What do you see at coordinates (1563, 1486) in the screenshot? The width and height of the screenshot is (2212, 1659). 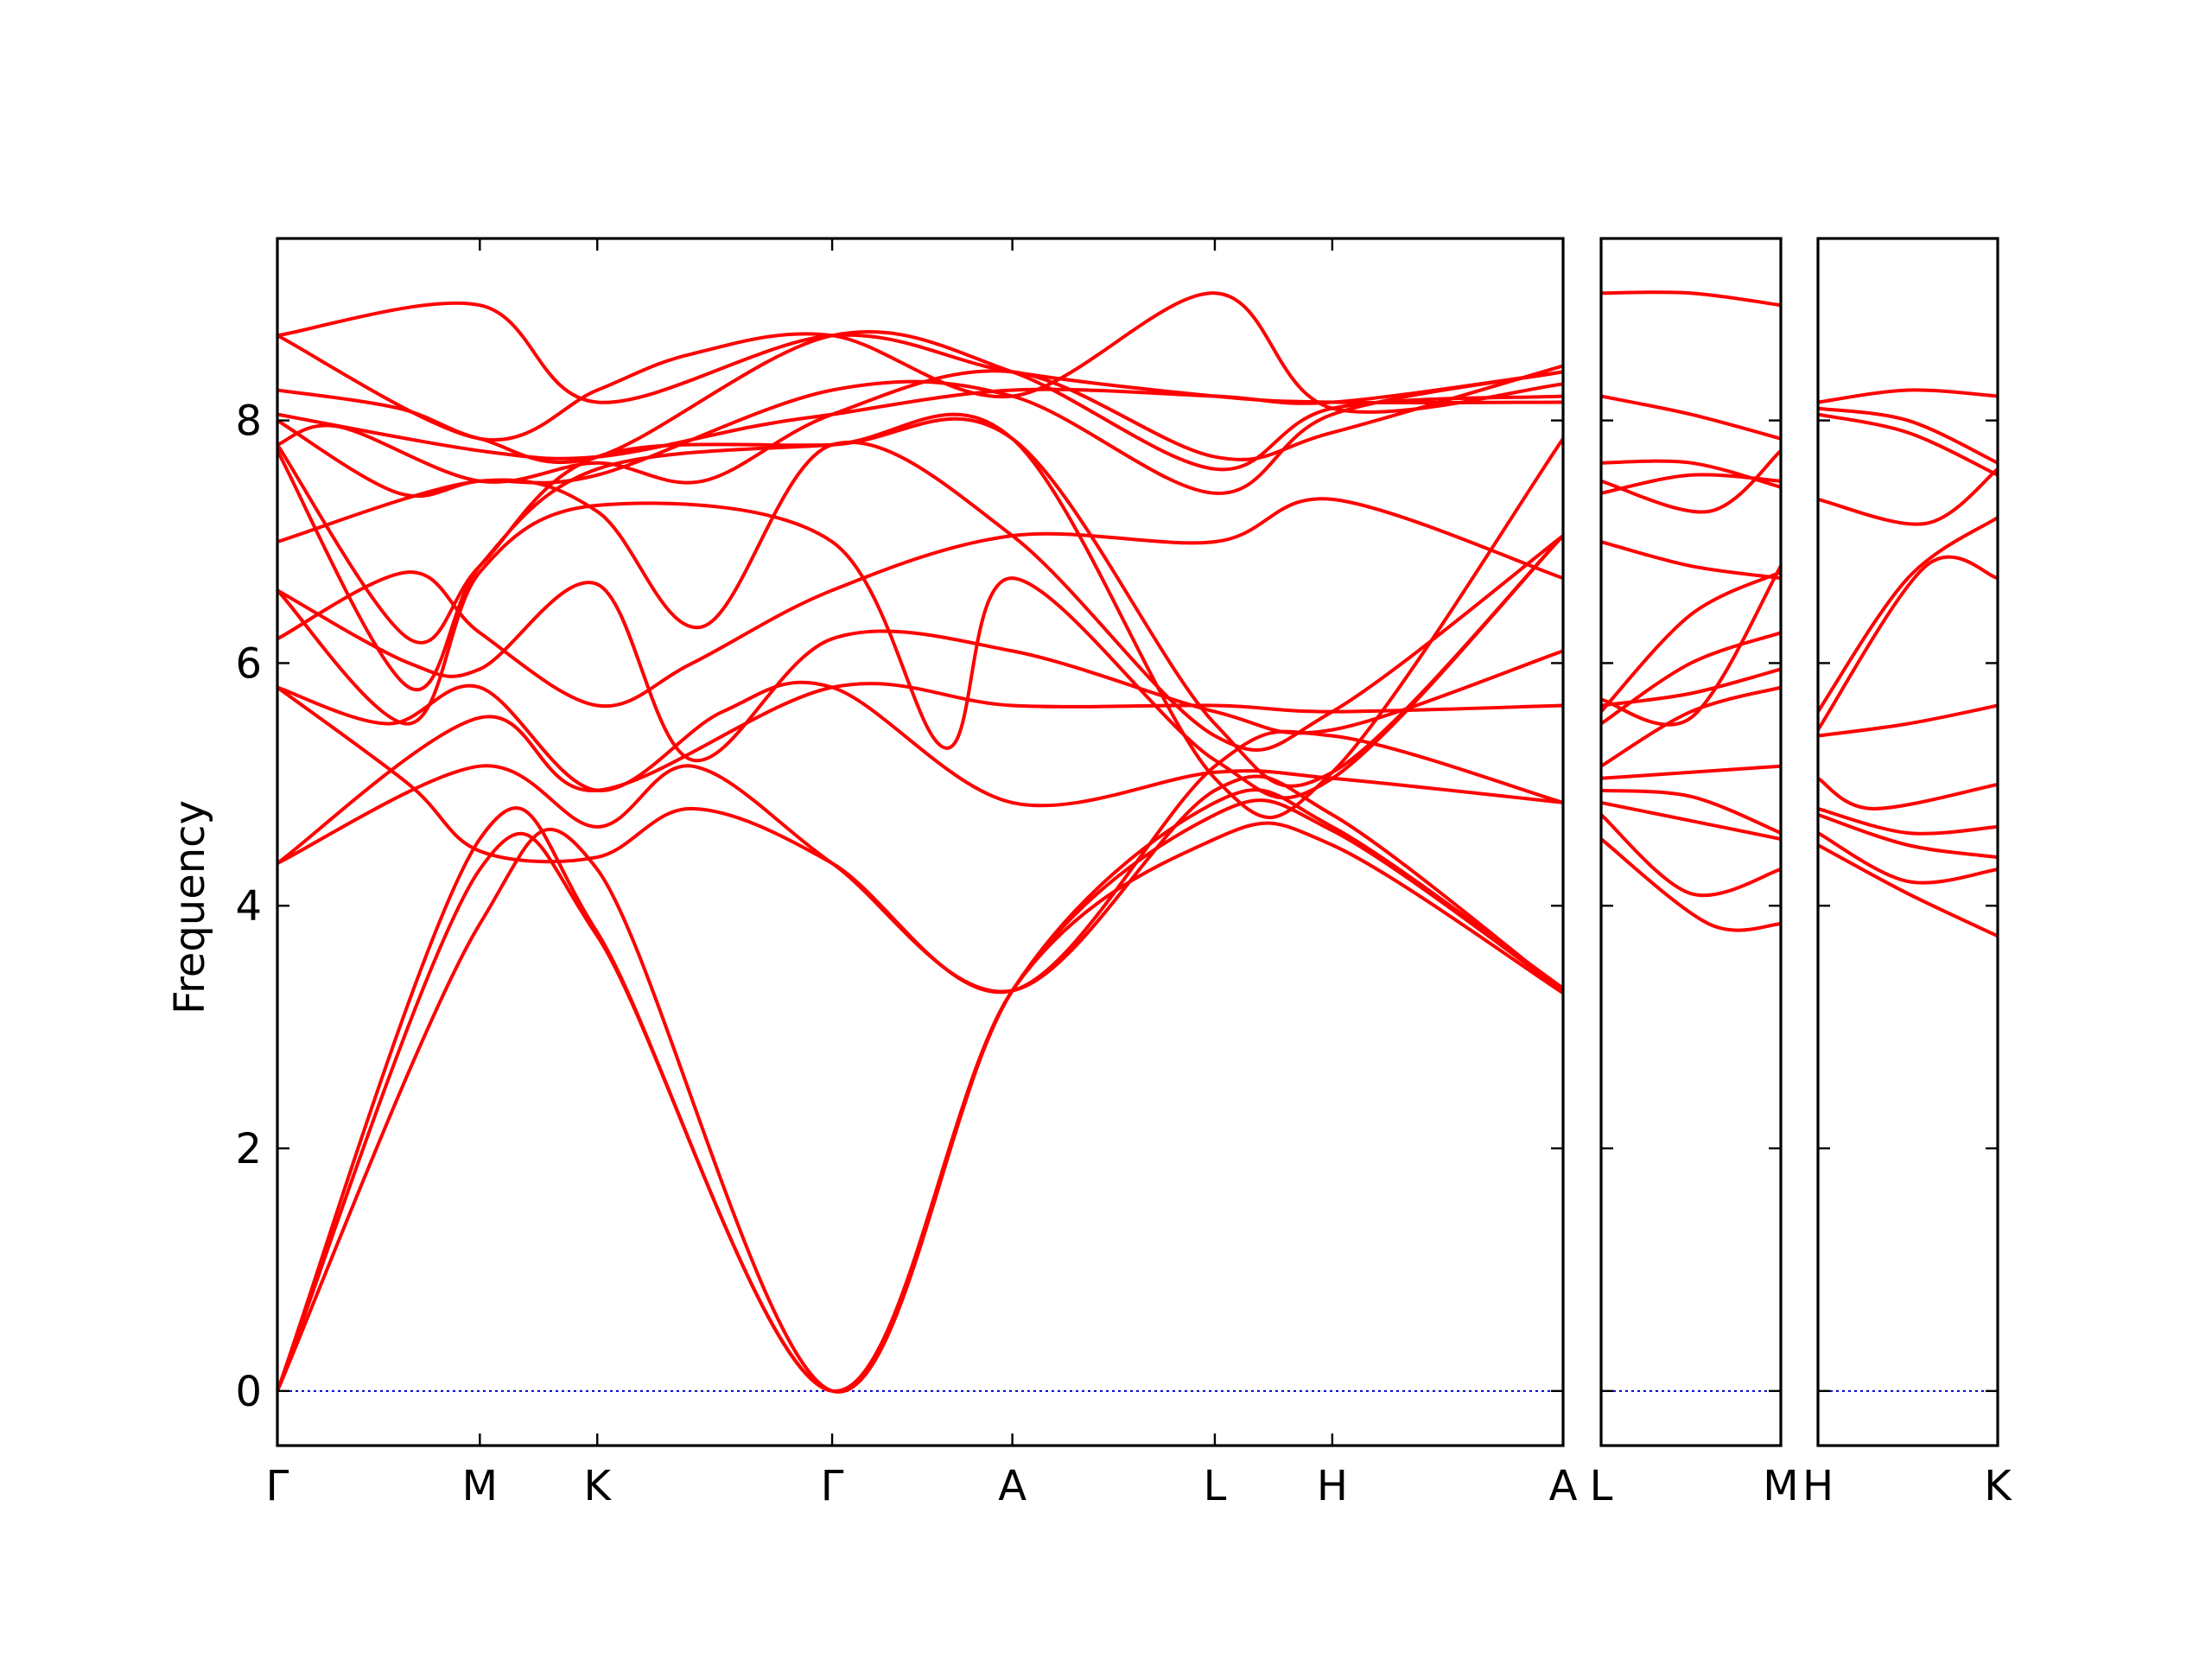 I see `x-tick-label-main-7: A` at bounding box center [1563, 1486].